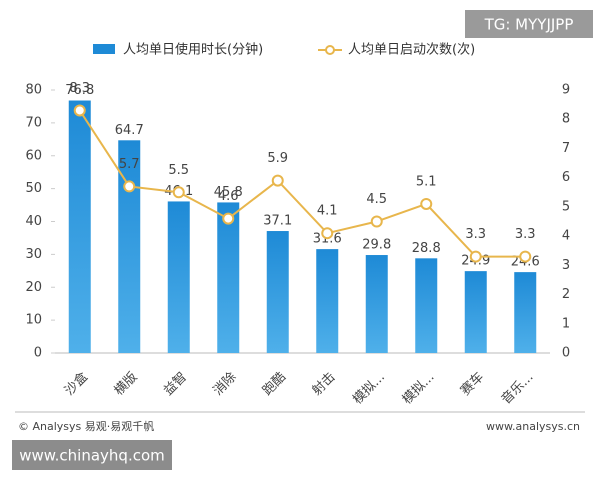  Describe the element at coordinates (228, 196) in the screenshot. I see `point-label: 4.6` at that location.